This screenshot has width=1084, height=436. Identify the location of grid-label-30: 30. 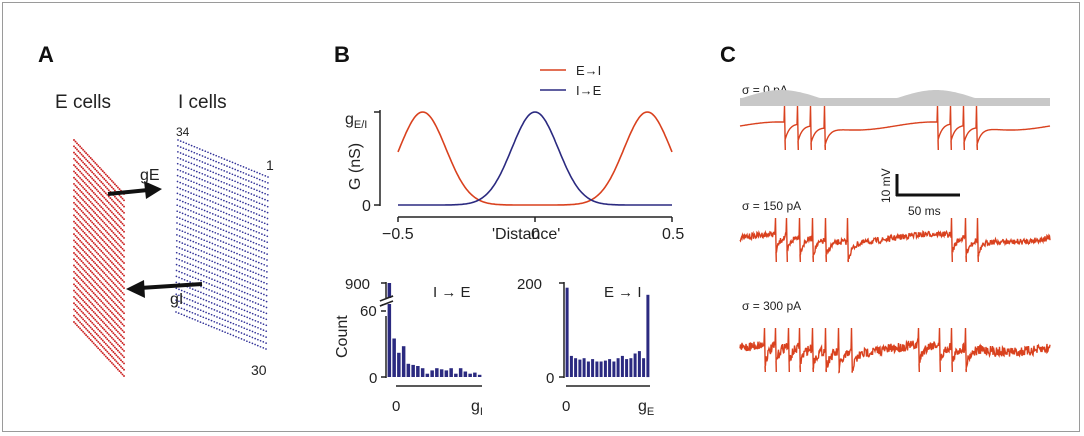
(259, 370).